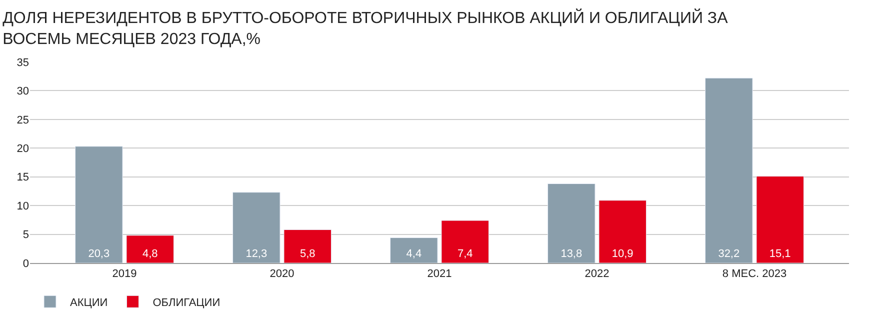 This screenshot has height=328, width=869. I want to click on y-tick-label: 25, so click(22, 120).